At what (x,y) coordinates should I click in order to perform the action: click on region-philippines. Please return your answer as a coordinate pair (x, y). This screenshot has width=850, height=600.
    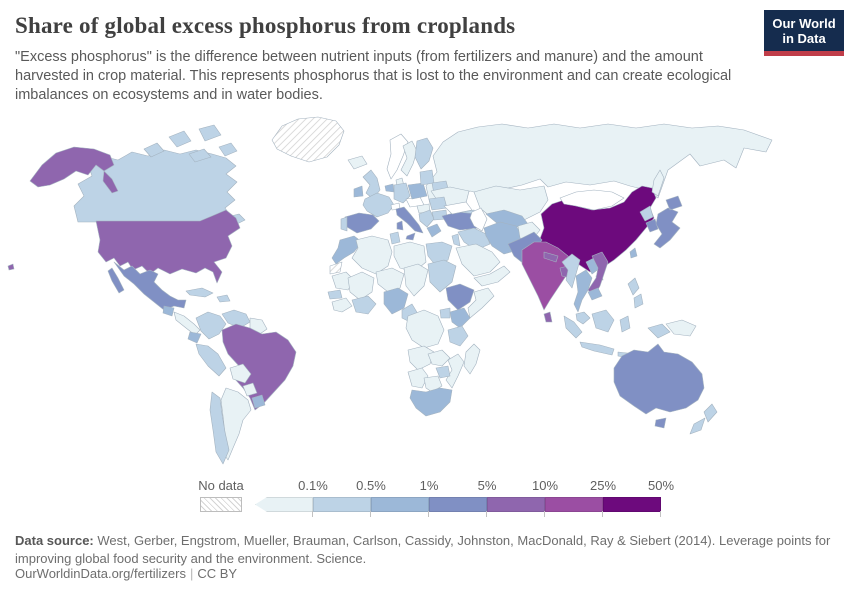
    Looking at the image, I should click on (635, 293).